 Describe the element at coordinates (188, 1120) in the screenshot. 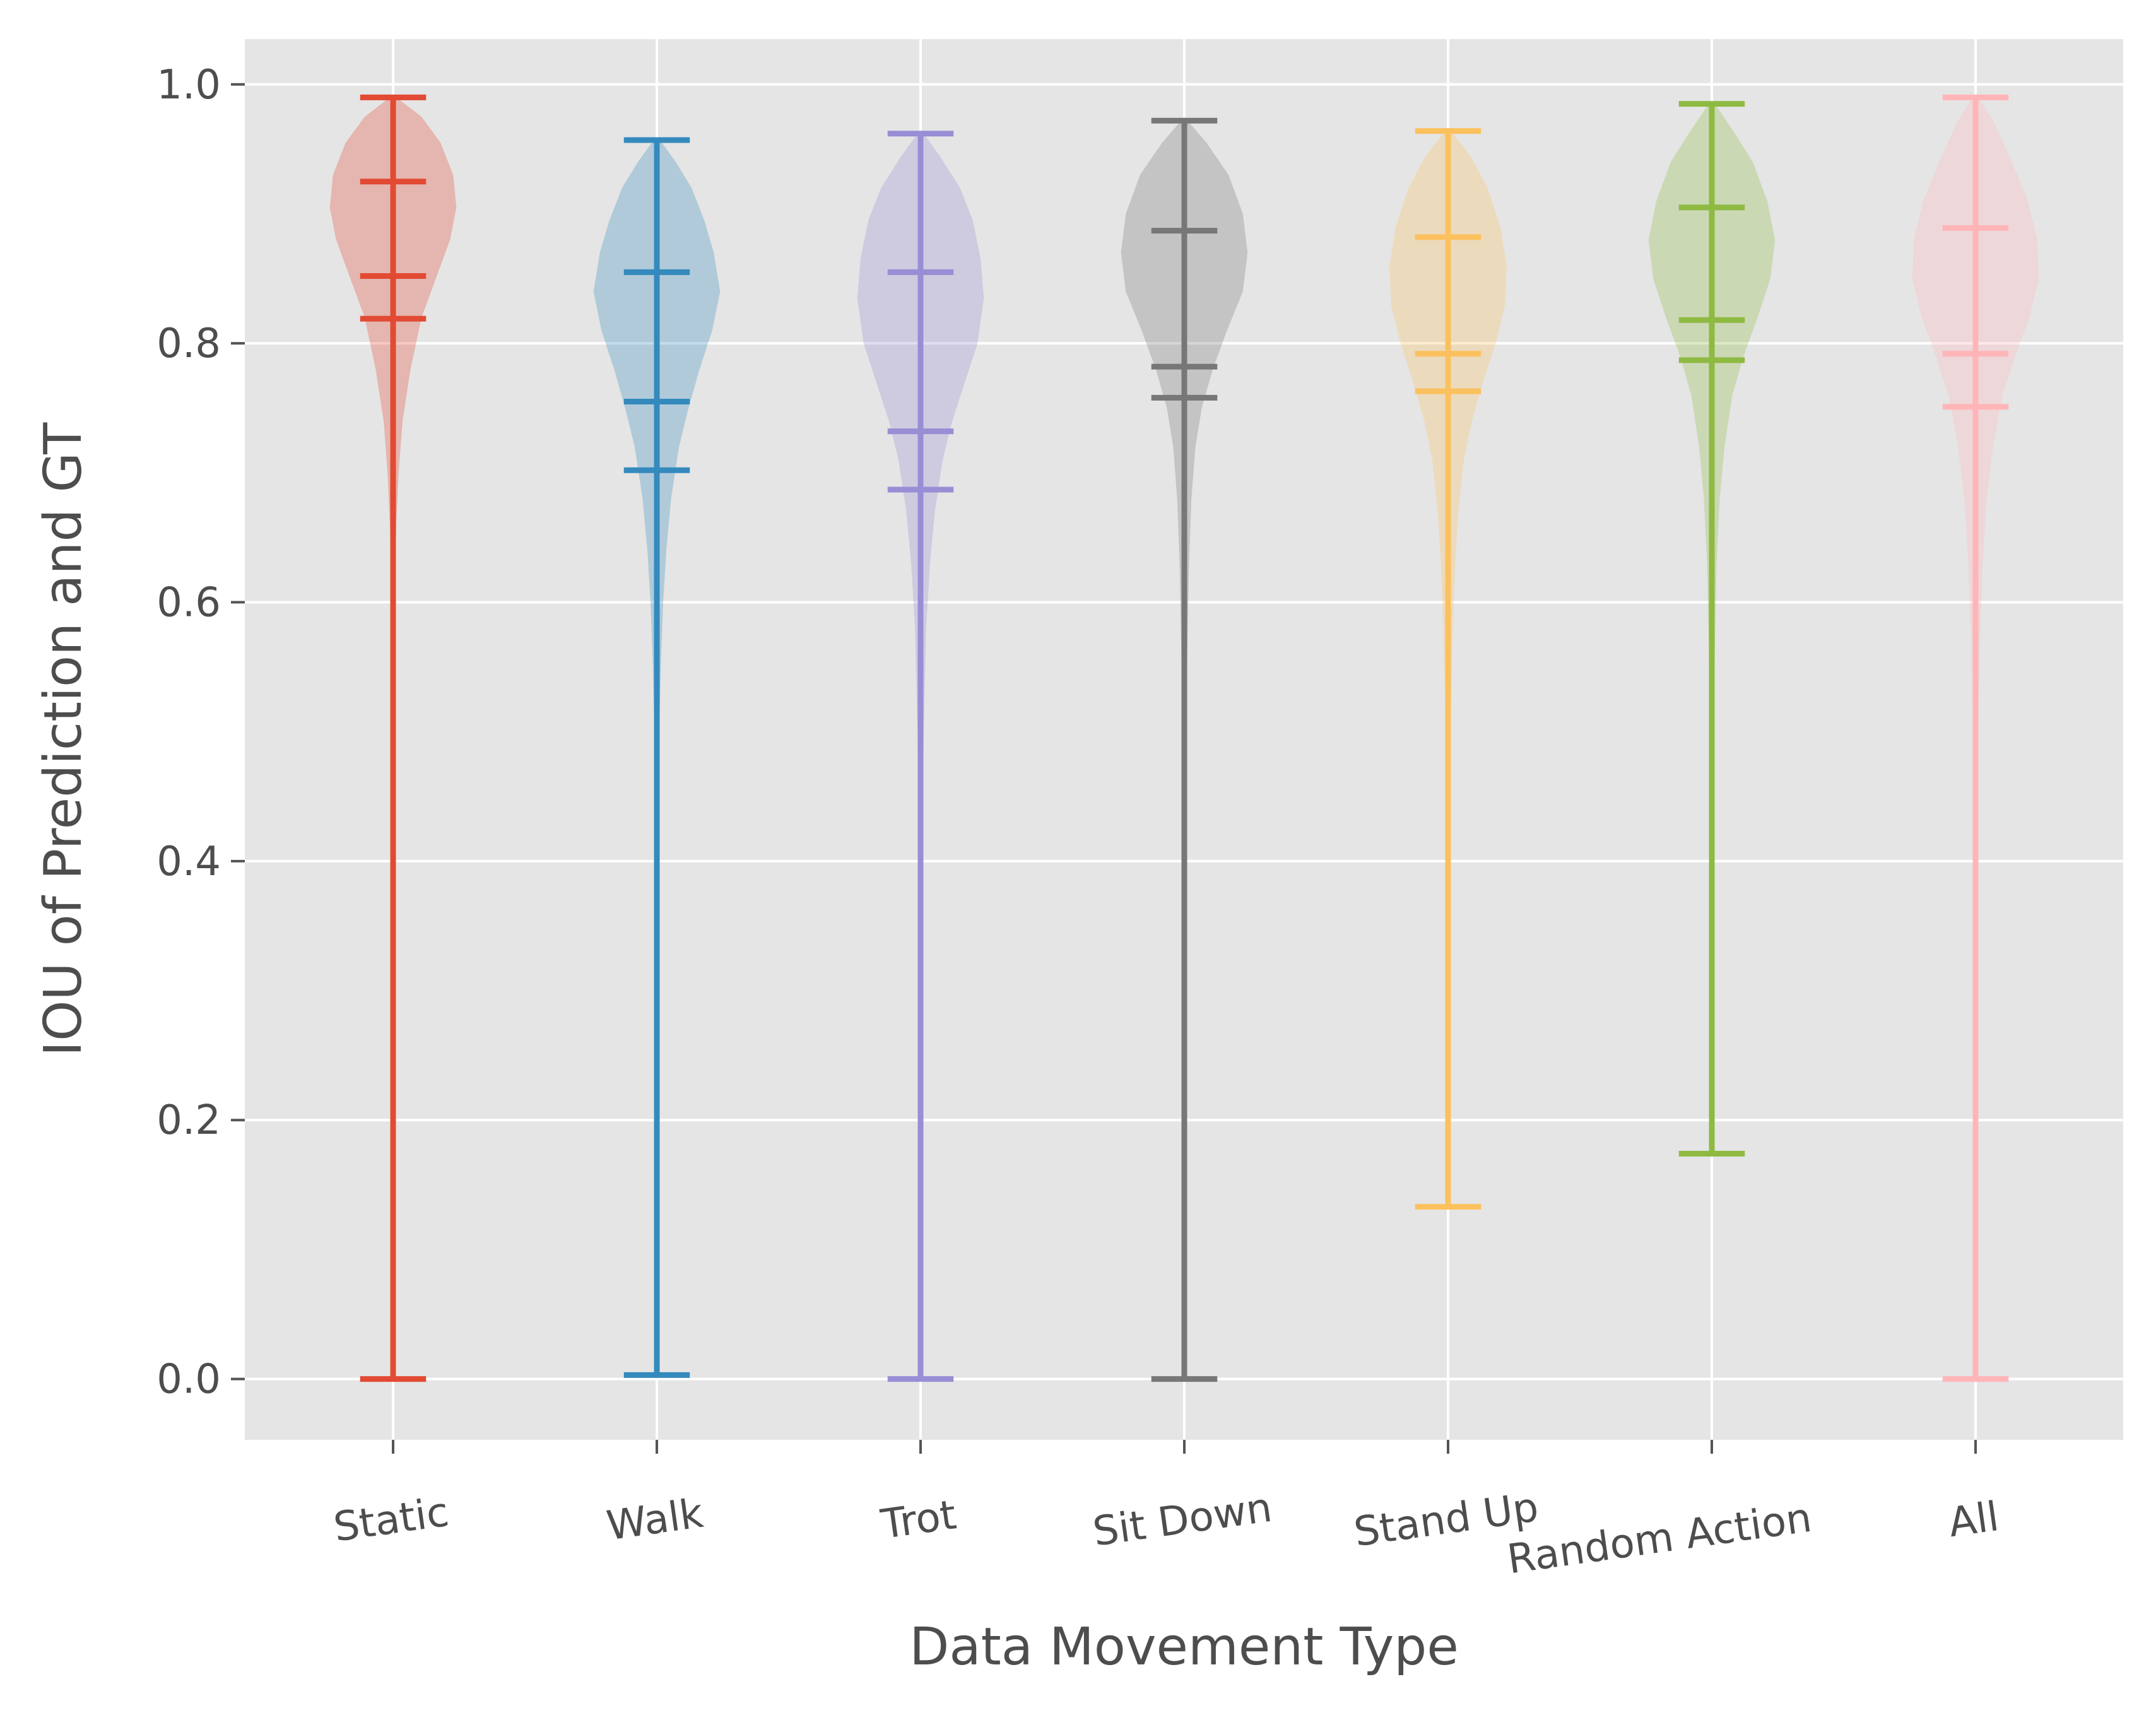

I see `y-tick-label: 0.2` at that location.